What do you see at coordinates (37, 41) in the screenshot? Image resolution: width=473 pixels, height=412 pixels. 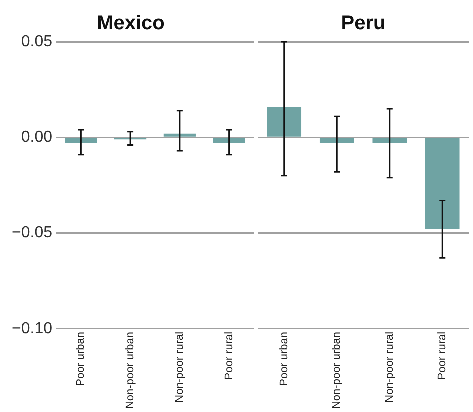 I see `y-tick-label: 0.05` at bounding box center [37, 41].